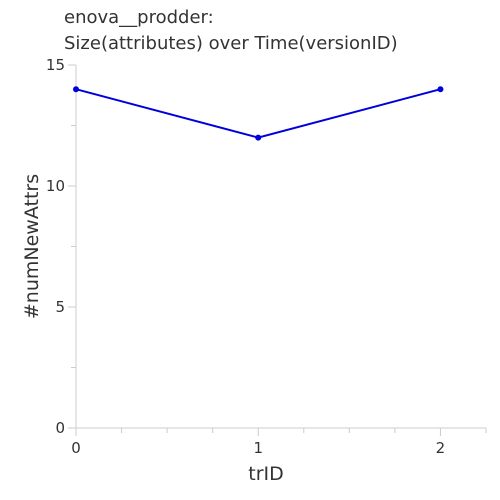 This screenshot has height=500, width=500. I want to click on x-tick-label: 0, so click(76, 448).